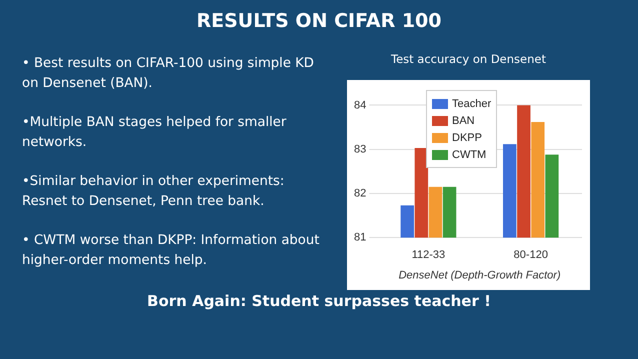  What do you see at coordinates (360, 194) in the screenshot?
I see `y-tick-label: 82` at bounding box center [360, 194].